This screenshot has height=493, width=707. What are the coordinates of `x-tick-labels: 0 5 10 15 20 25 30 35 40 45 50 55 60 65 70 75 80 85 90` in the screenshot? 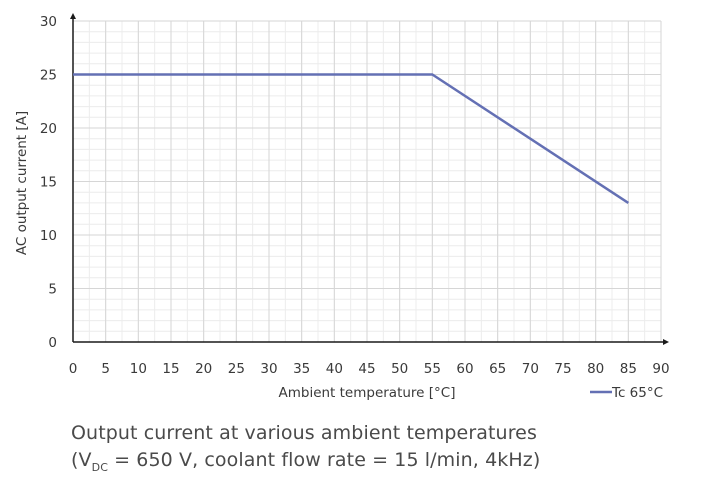 It's located at (369, 369).